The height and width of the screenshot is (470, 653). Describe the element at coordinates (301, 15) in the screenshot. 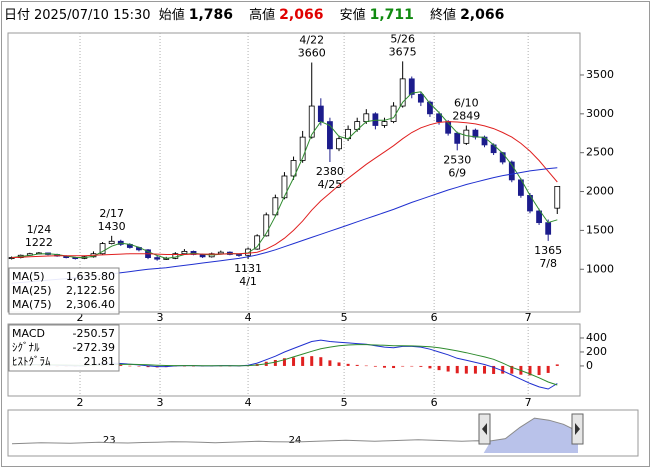

I see `high-value: 2,066` at that location.